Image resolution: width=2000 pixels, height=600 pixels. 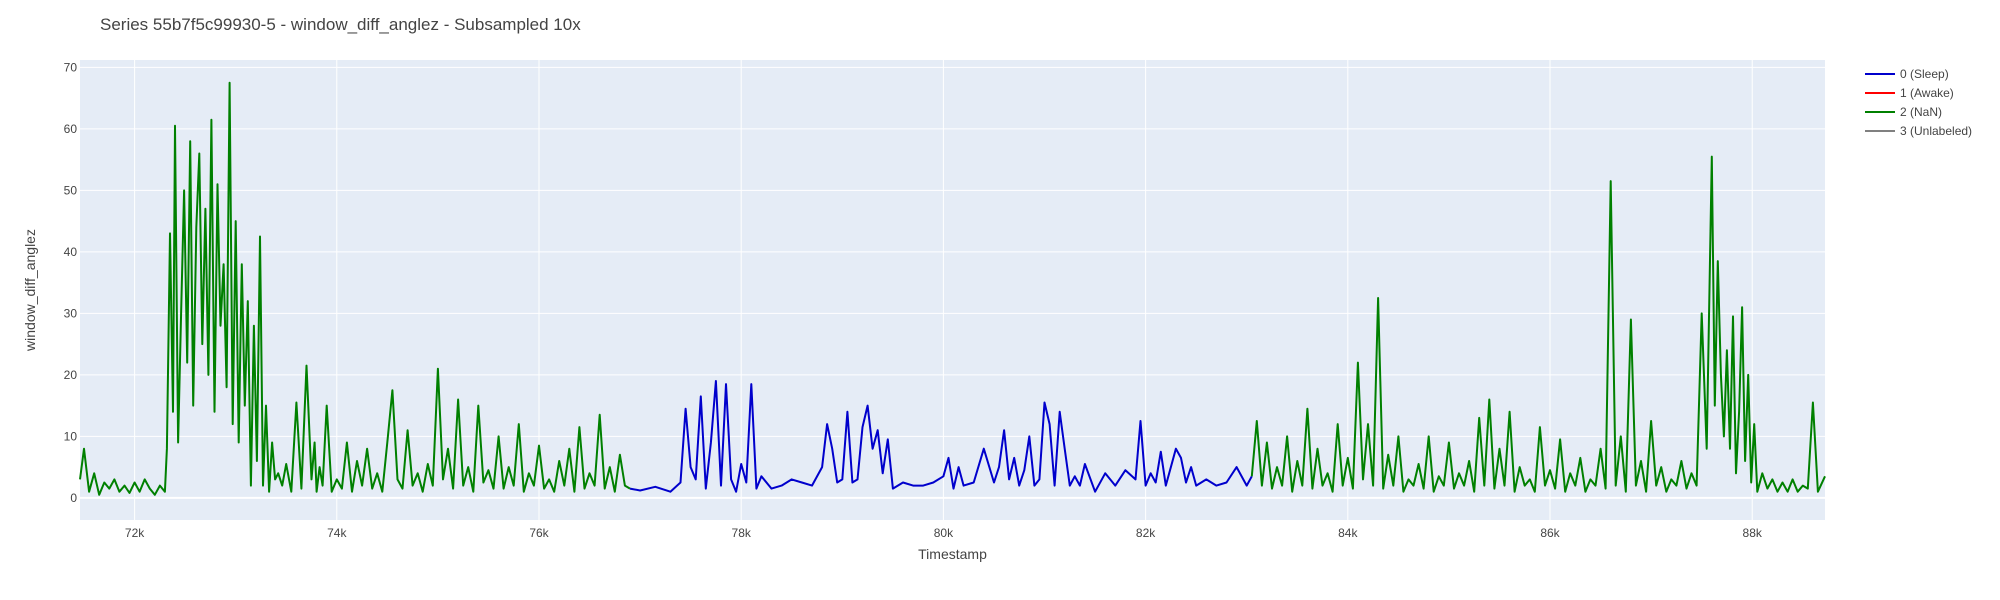 What do you see at coordinates (952, 554) in the screenshot?
I see `x-axis-title: Timestamp` at bounding box center [952, 554].